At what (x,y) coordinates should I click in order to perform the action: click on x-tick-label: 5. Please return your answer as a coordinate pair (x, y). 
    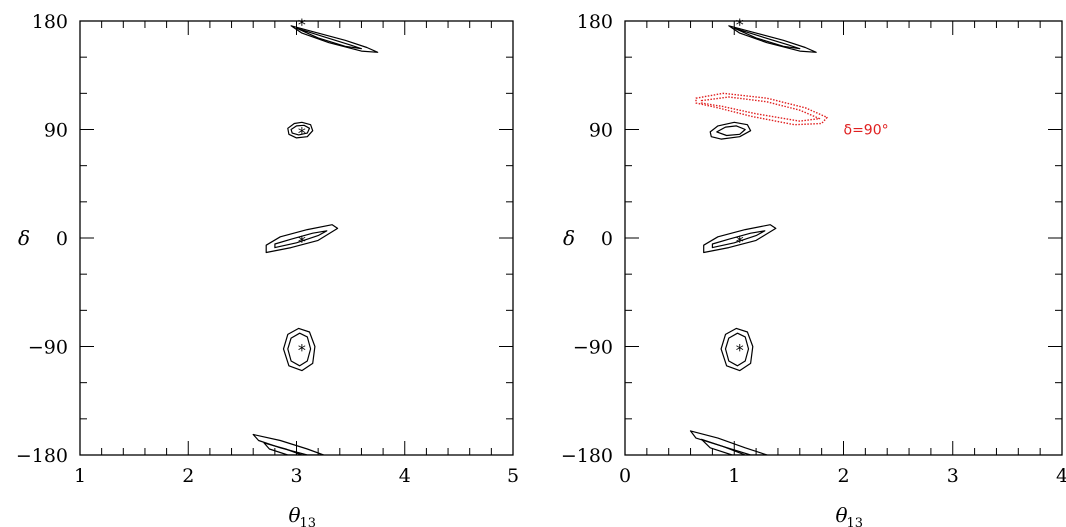
    Looking at the image, I should click on (513, 476).